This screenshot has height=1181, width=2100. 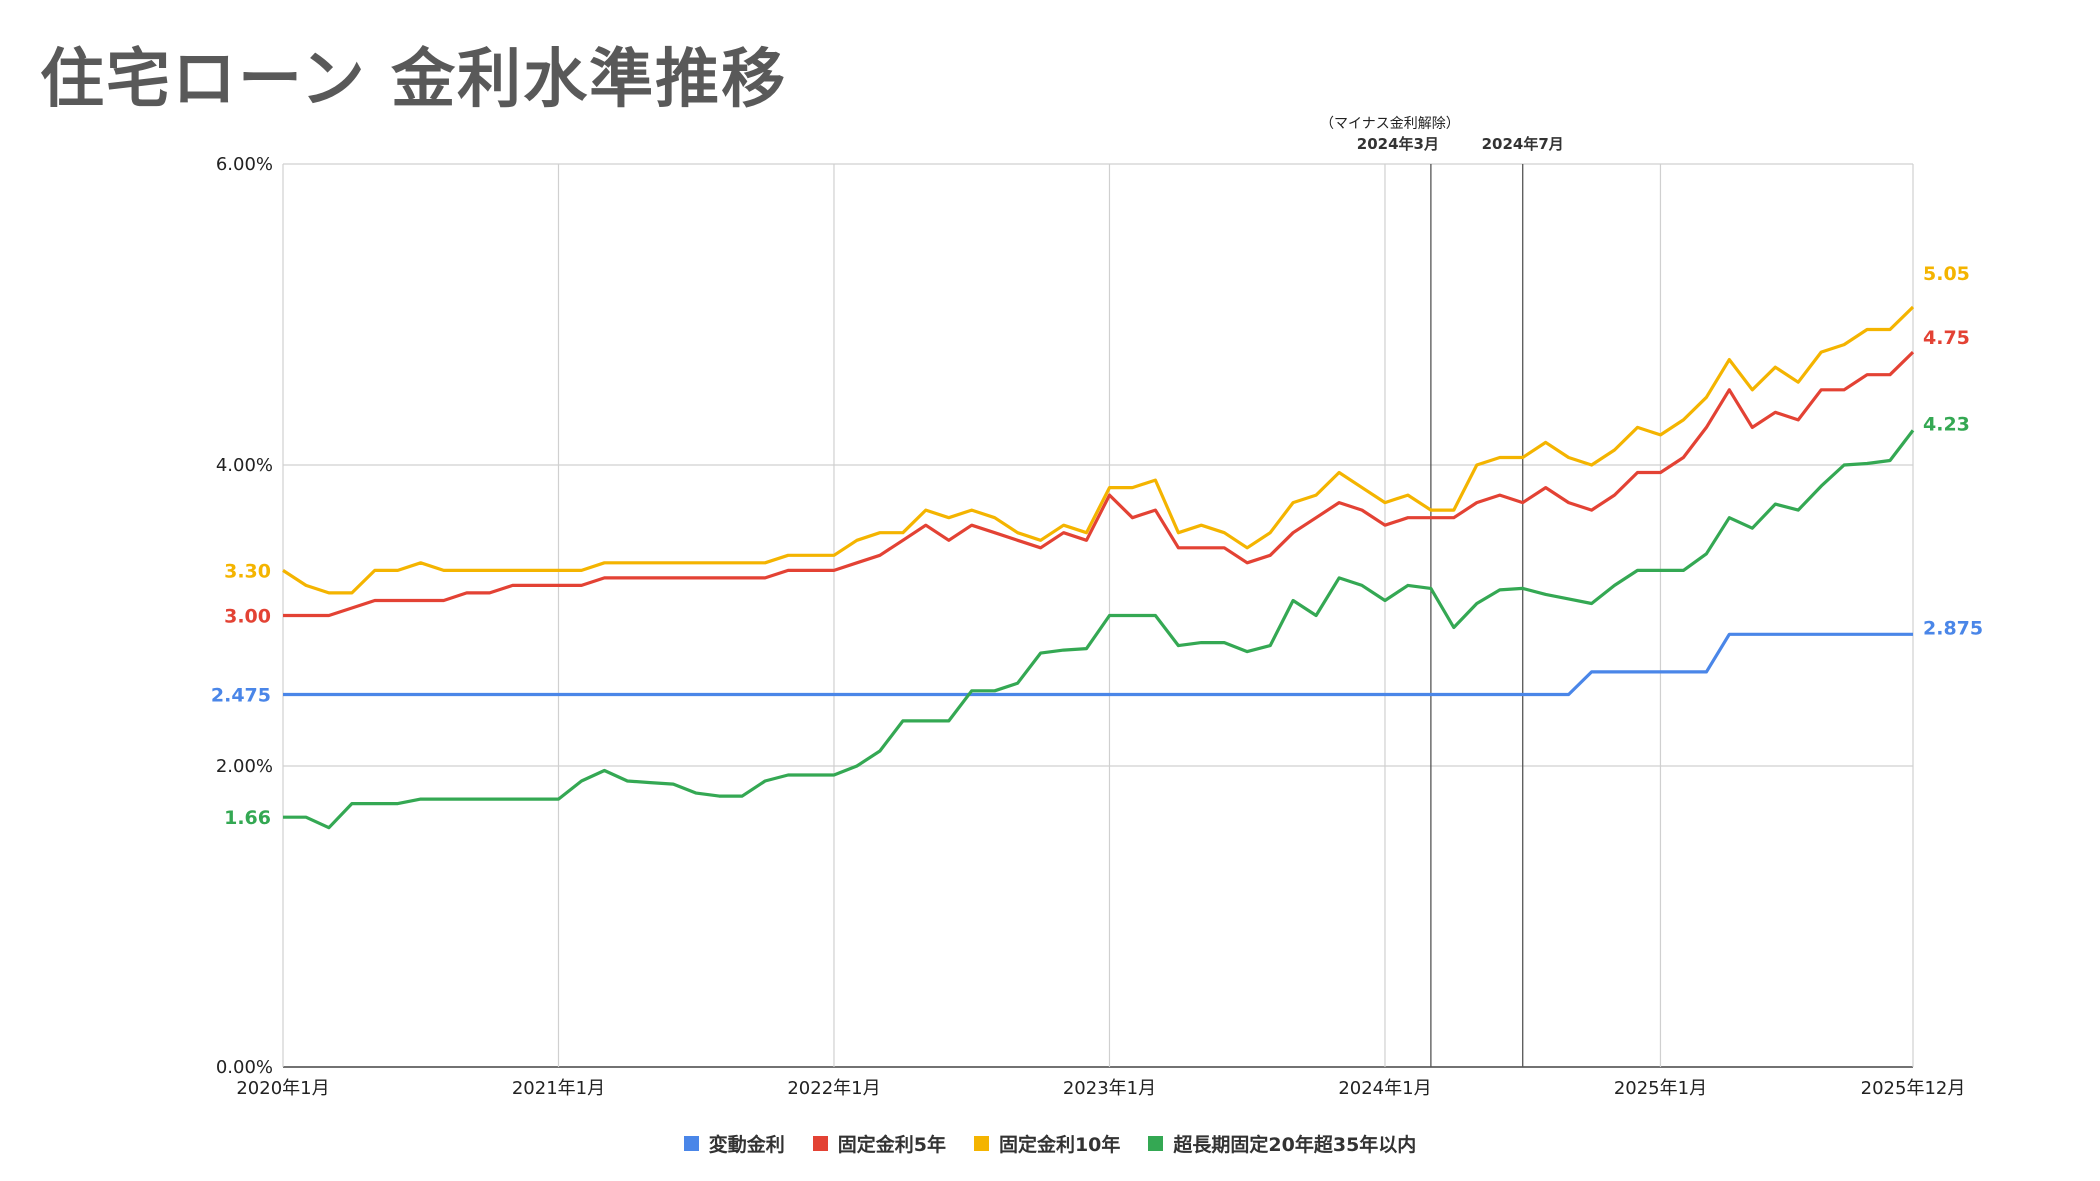 What do you see at coordinates (1946, 338) in the screenshot?
I see `series-end-label: 4.75` at bounding box center [1946, 338].